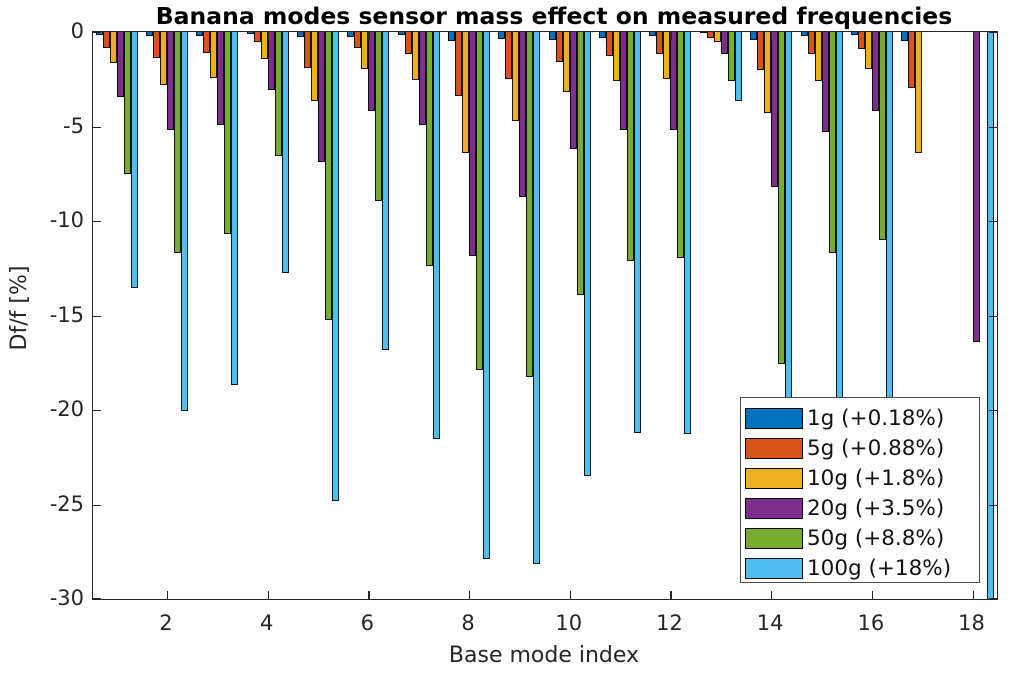  Describe the element at coordinates (775, 109) in the screenshot. I see `bar-series4-mode14` at that location.